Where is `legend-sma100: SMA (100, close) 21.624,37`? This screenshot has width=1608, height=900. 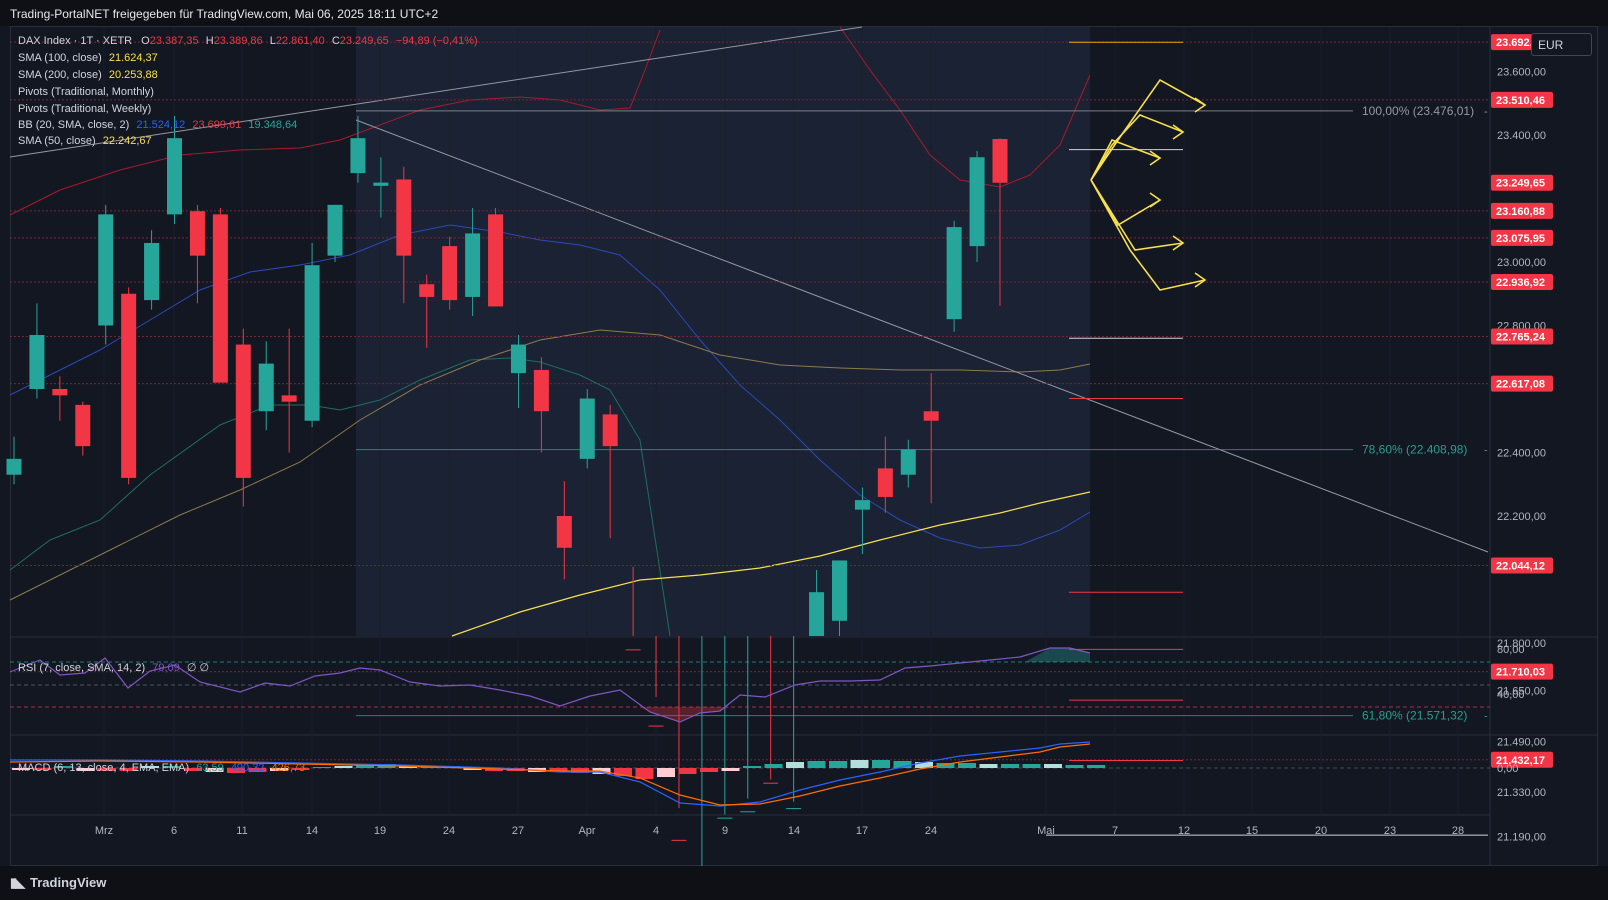 legend-sma100: SMA (100, close) 21.624,37 is located at coordinates (88, 58).